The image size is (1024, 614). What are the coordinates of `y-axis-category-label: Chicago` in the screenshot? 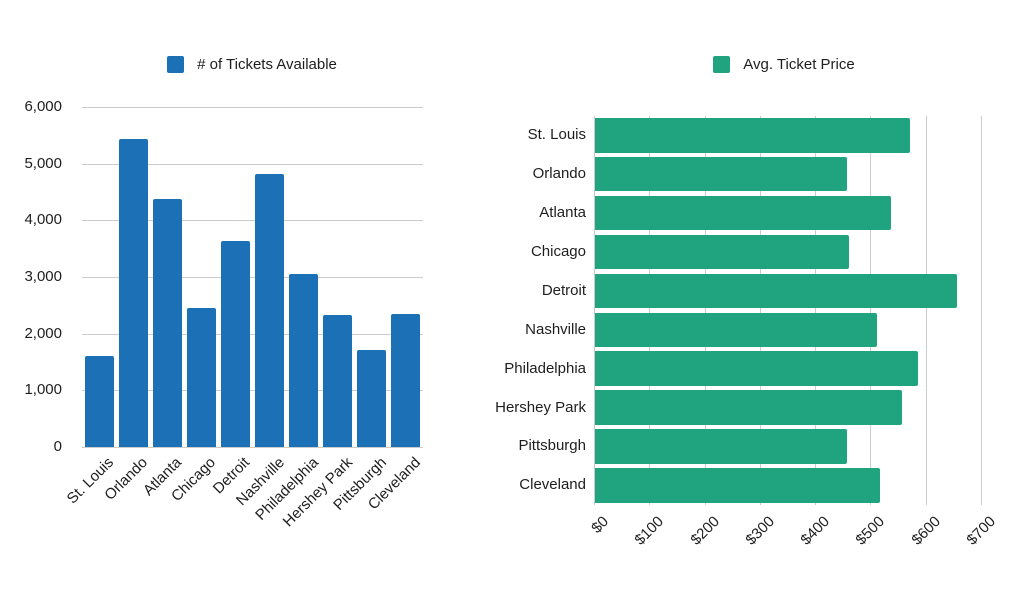 It's located at (558, 251).